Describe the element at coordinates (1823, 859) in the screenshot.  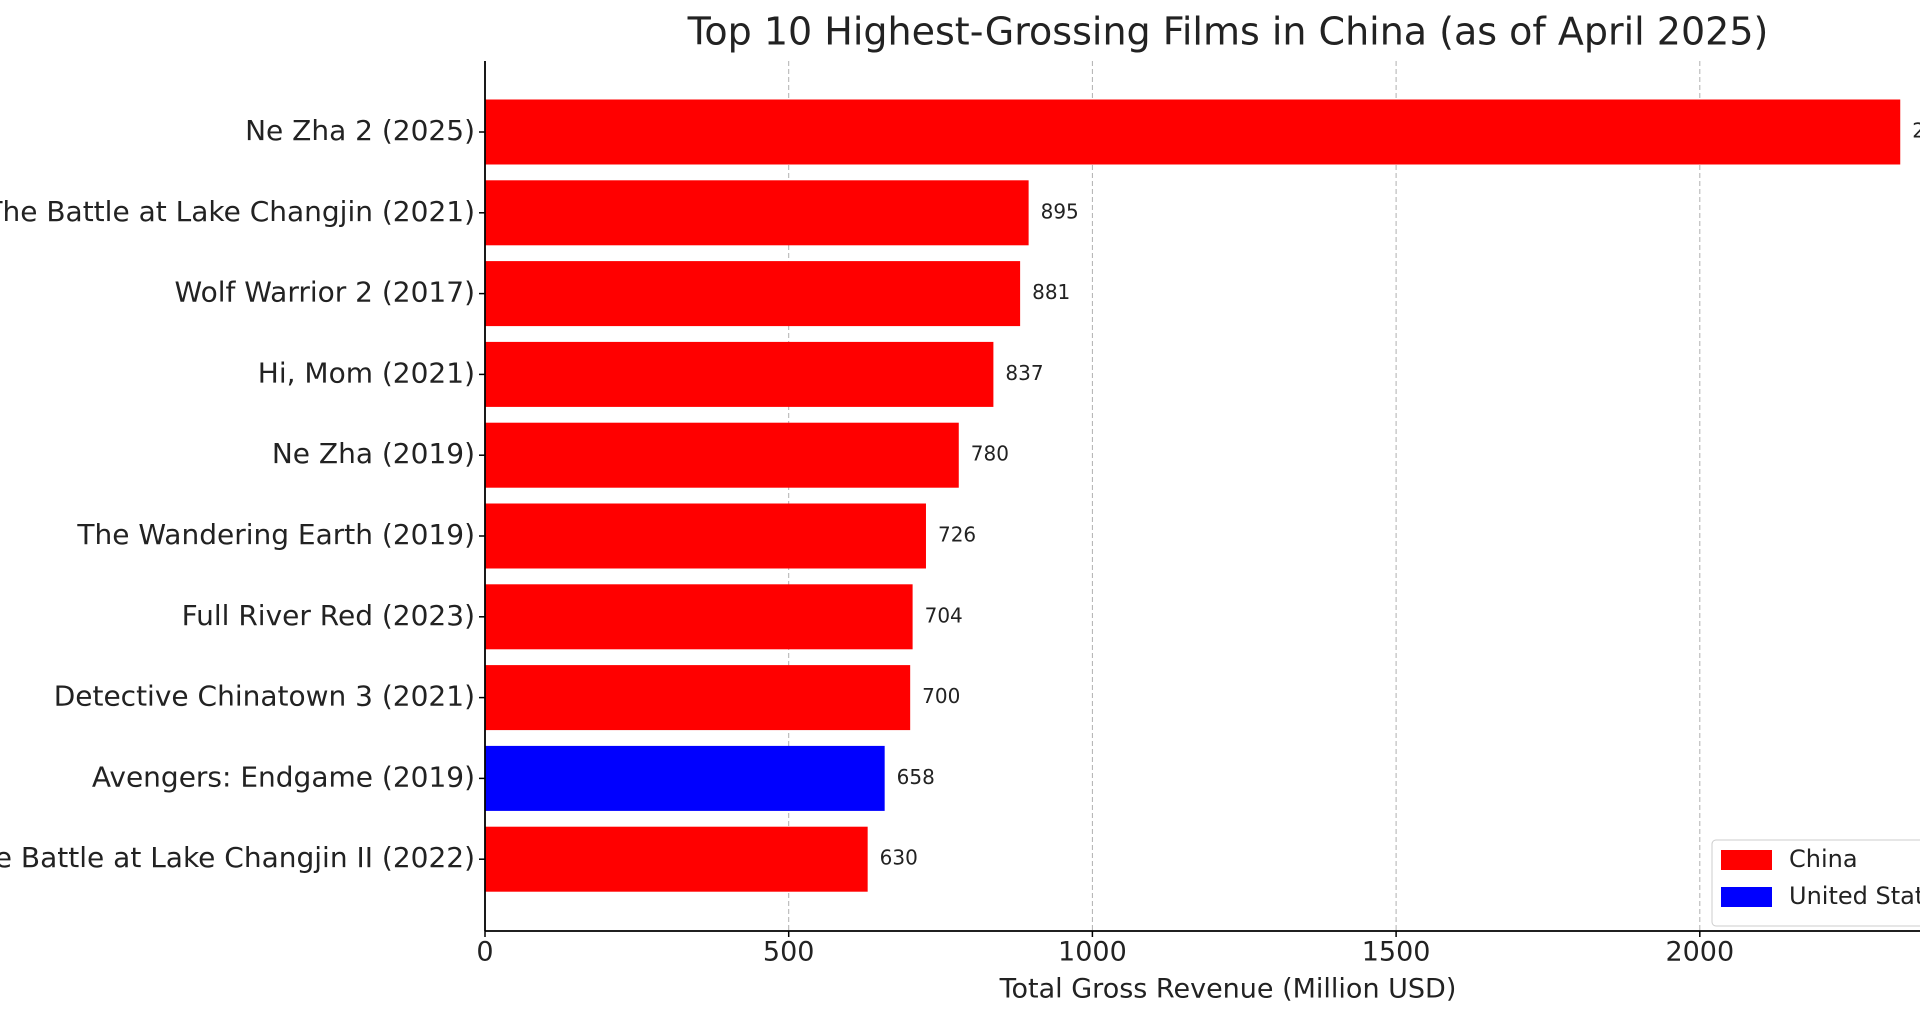
I see `legend-label: China` at that location.